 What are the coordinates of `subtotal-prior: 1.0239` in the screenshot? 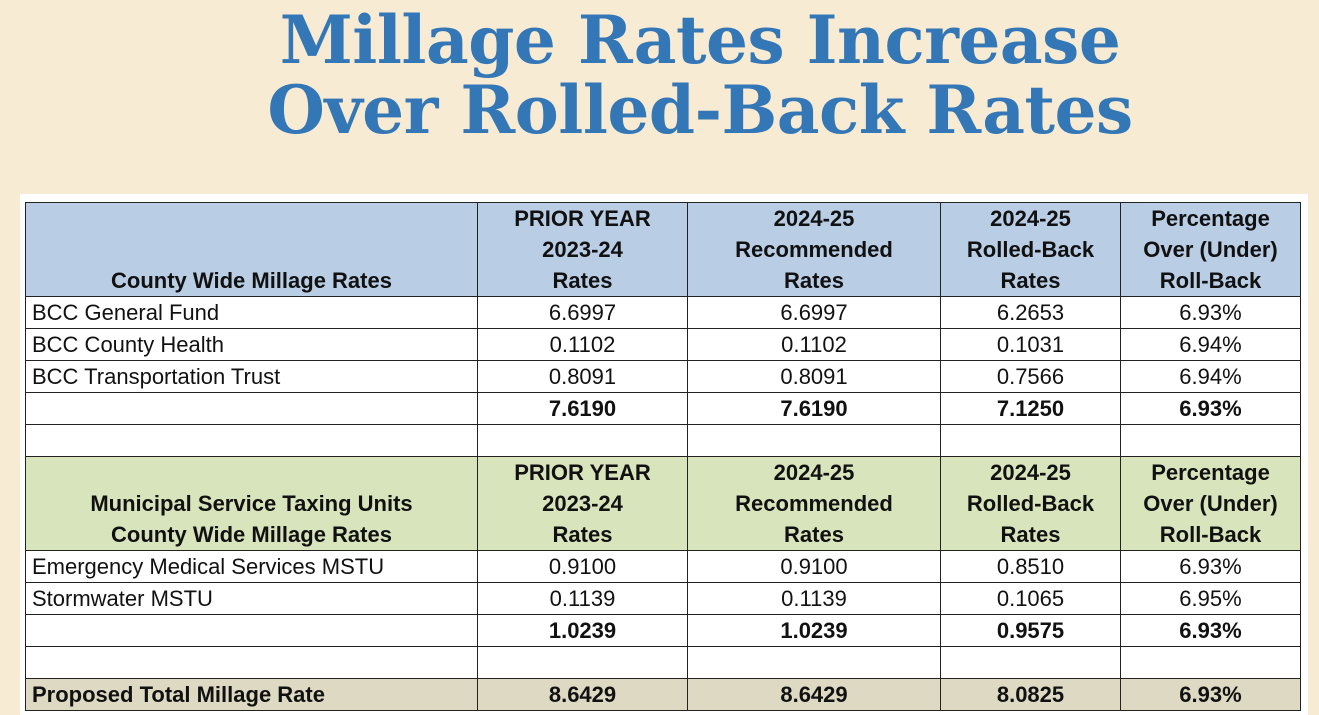 It's located at (582, 630).